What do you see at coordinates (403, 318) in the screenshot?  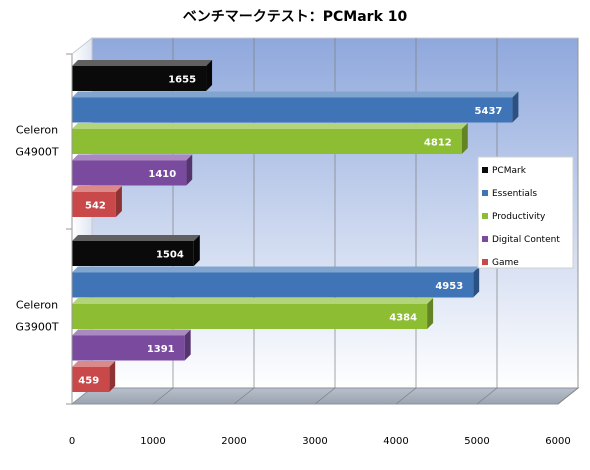 I see `data-label: 4384` at bounding box center [403, 318].